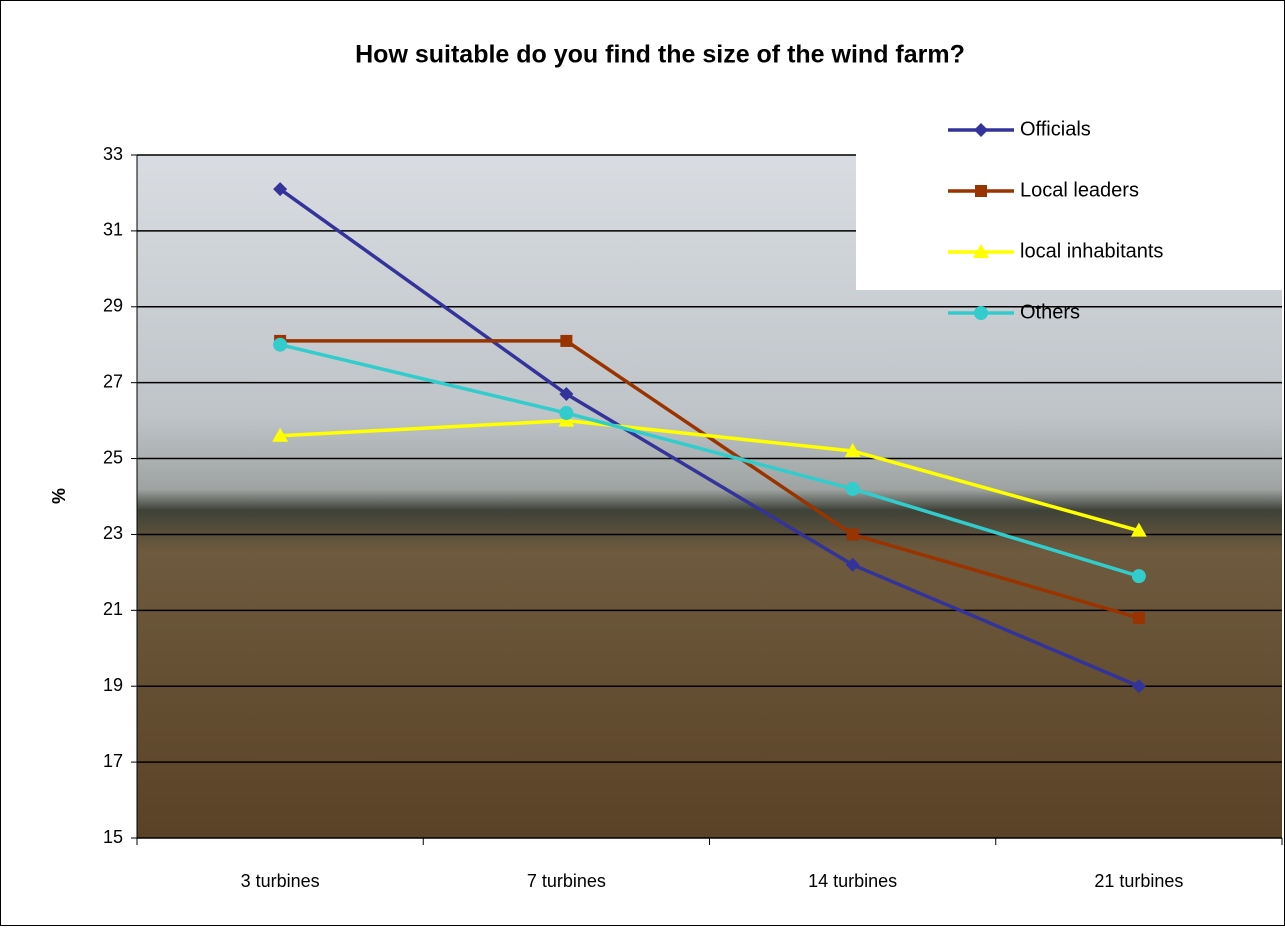 This screenshot has width=1285, height=931. What do you see at coordinates (113, 306) in the screenshot?
I see `y-tick-label: 29` at bounding box center [113, 306].